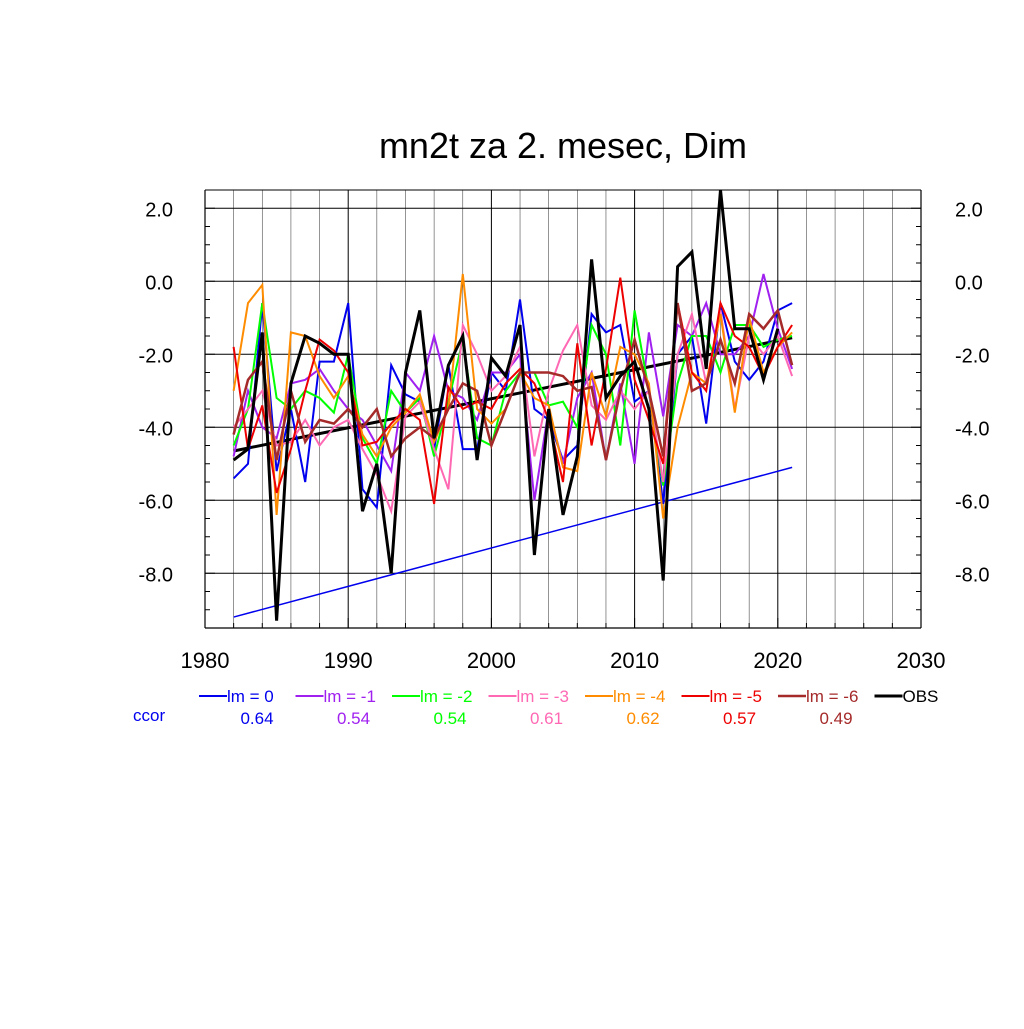 This screenshot has width=1024, height=1029. What do you see at coordinates (639, 696) in the screenshot?
I see `legend-entry: lm = -4` at bounding box center [639, 696].